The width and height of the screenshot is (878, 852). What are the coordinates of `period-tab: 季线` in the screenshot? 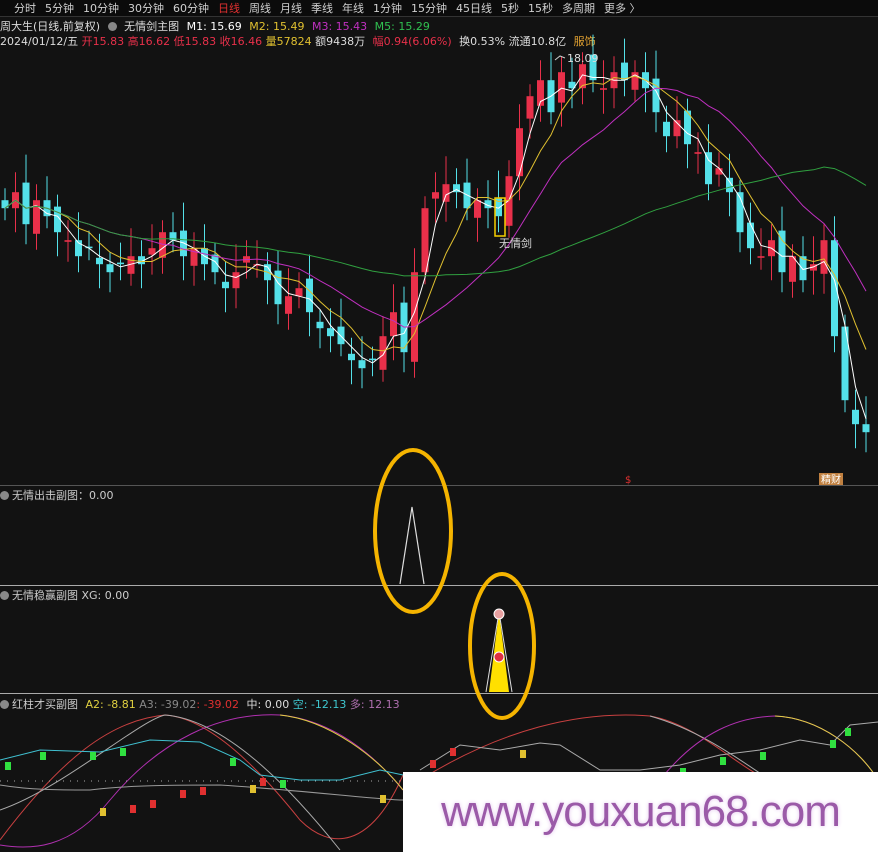 It's located at (322, 8).